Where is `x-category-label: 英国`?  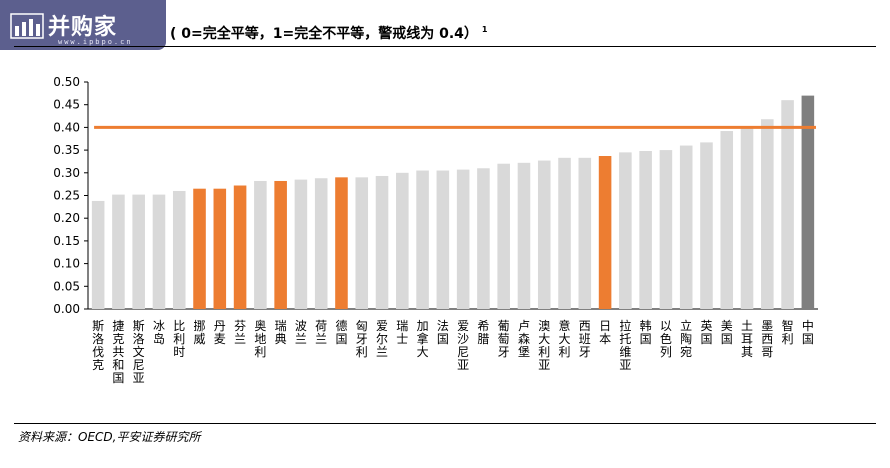 x-category-label: 英国 is located at coordinates (706, 332).